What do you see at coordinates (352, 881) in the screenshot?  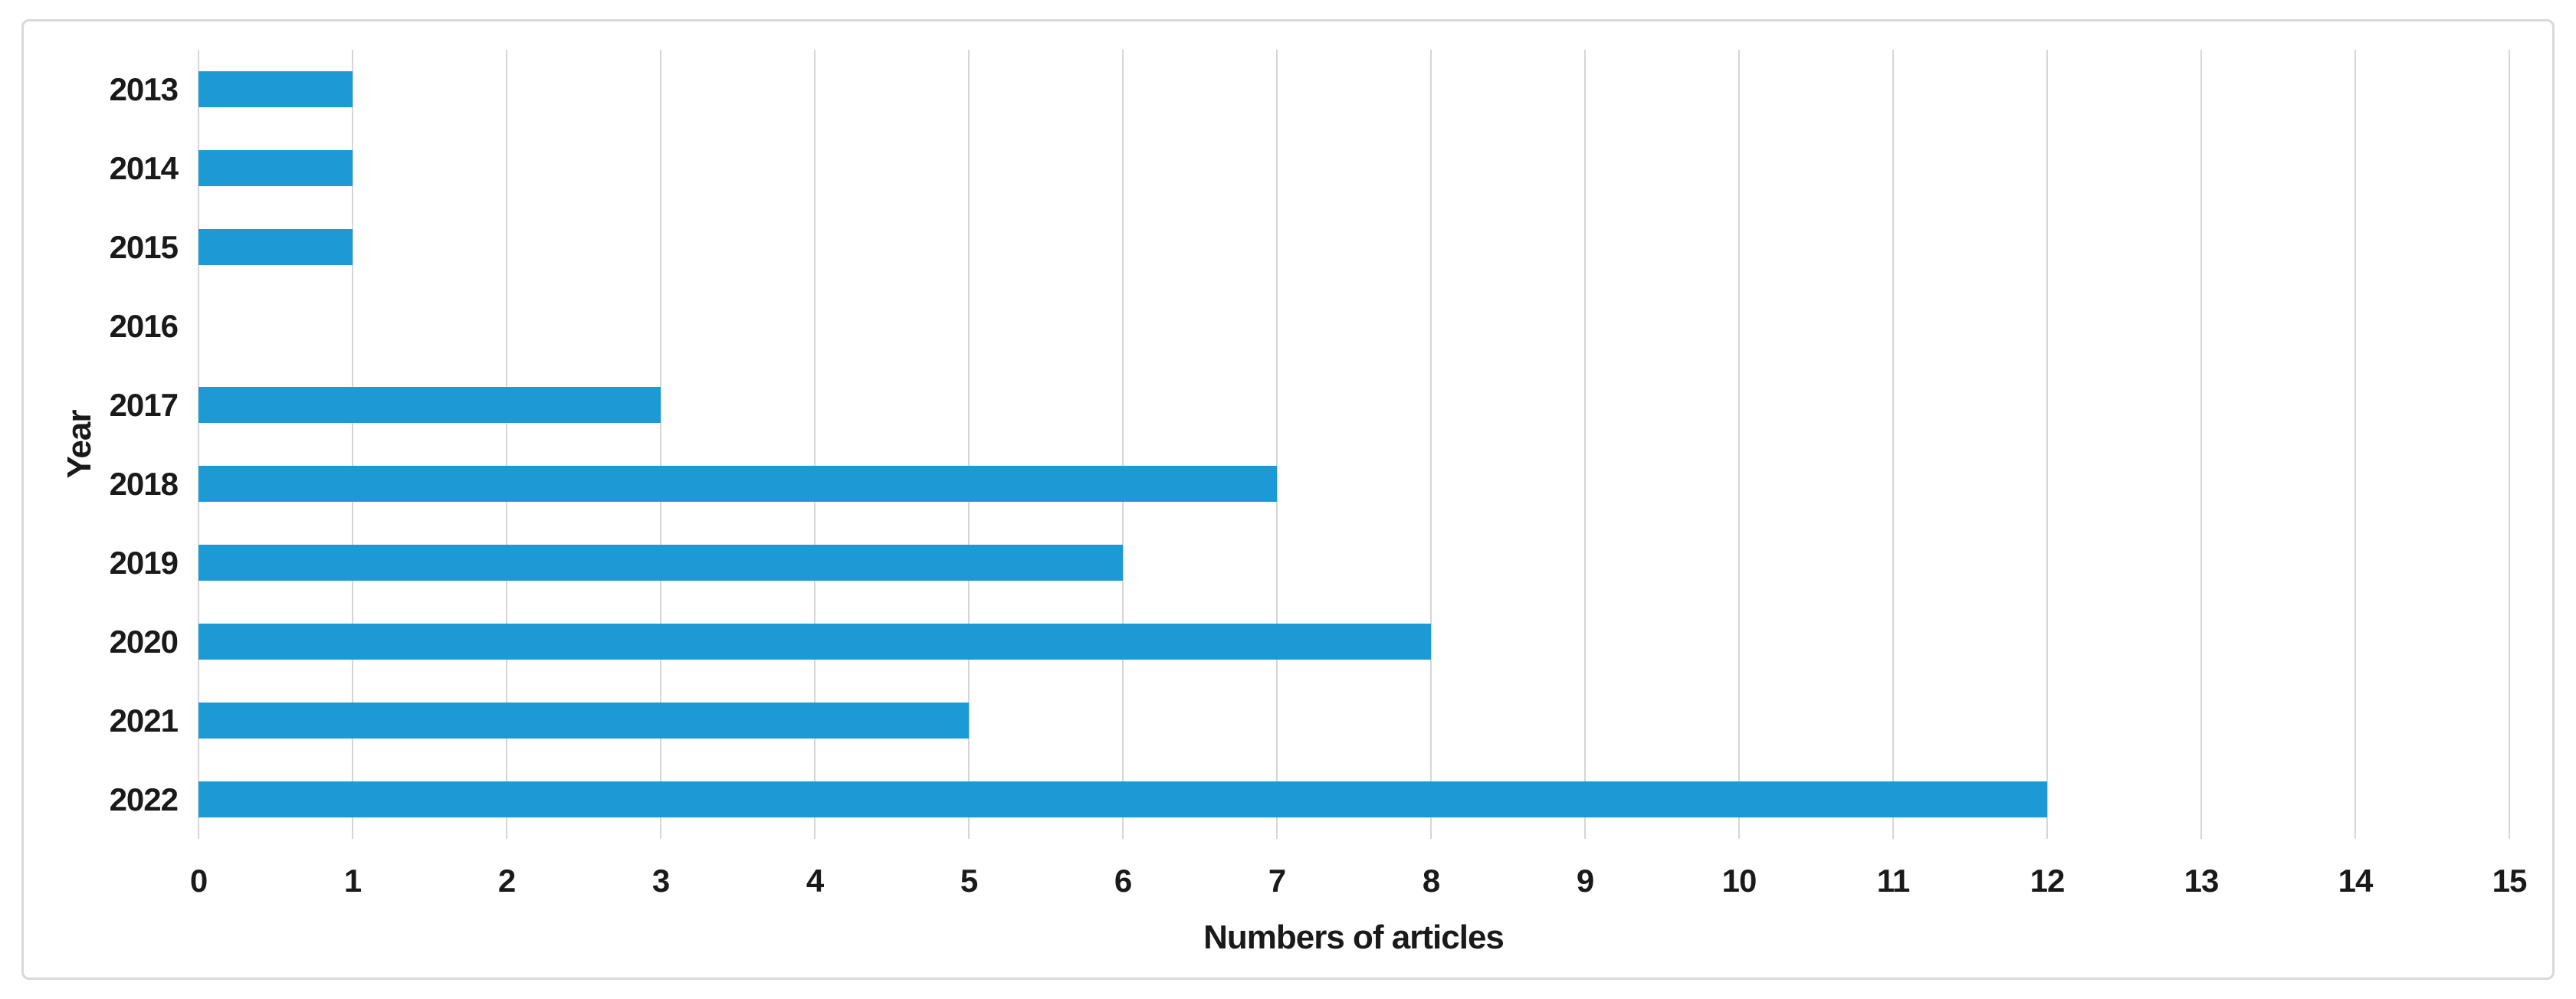 I see `x-tick-label-1: 1` at bounding box center [352, 881].